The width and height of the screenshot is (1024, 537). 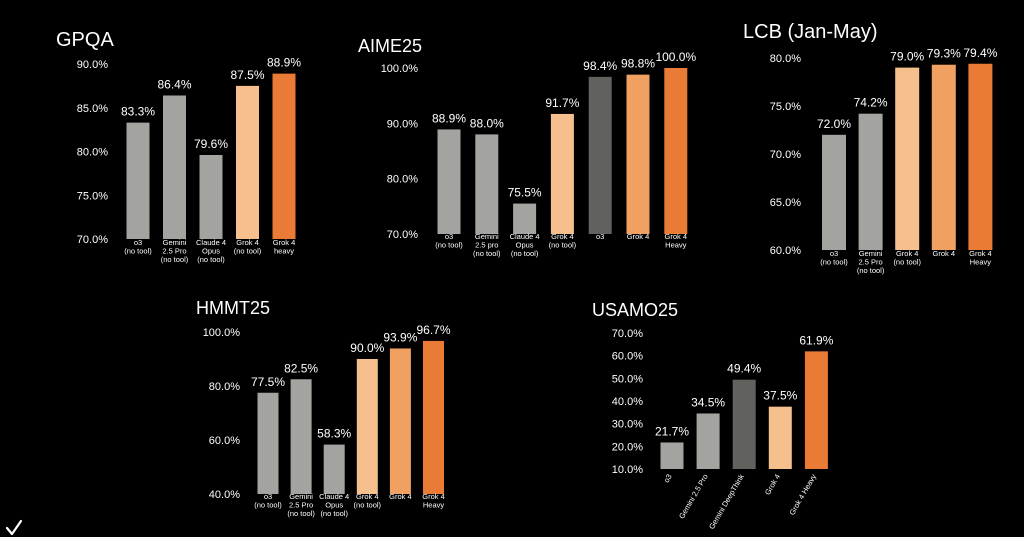 What do you see at coordinates (638, 64) in the screenshot?
I see `value-label: 98.8%` at bounding box center [638, 64].